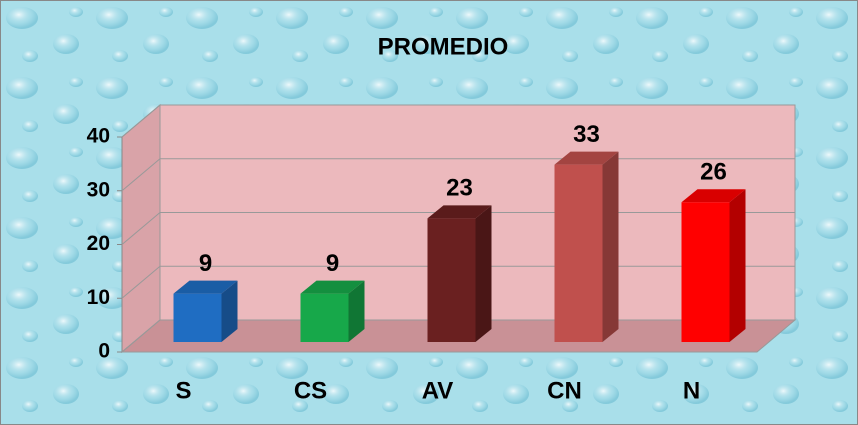 This screenshot has height=425, width=858. I want to click on data-label: 23, so click(459, 188).